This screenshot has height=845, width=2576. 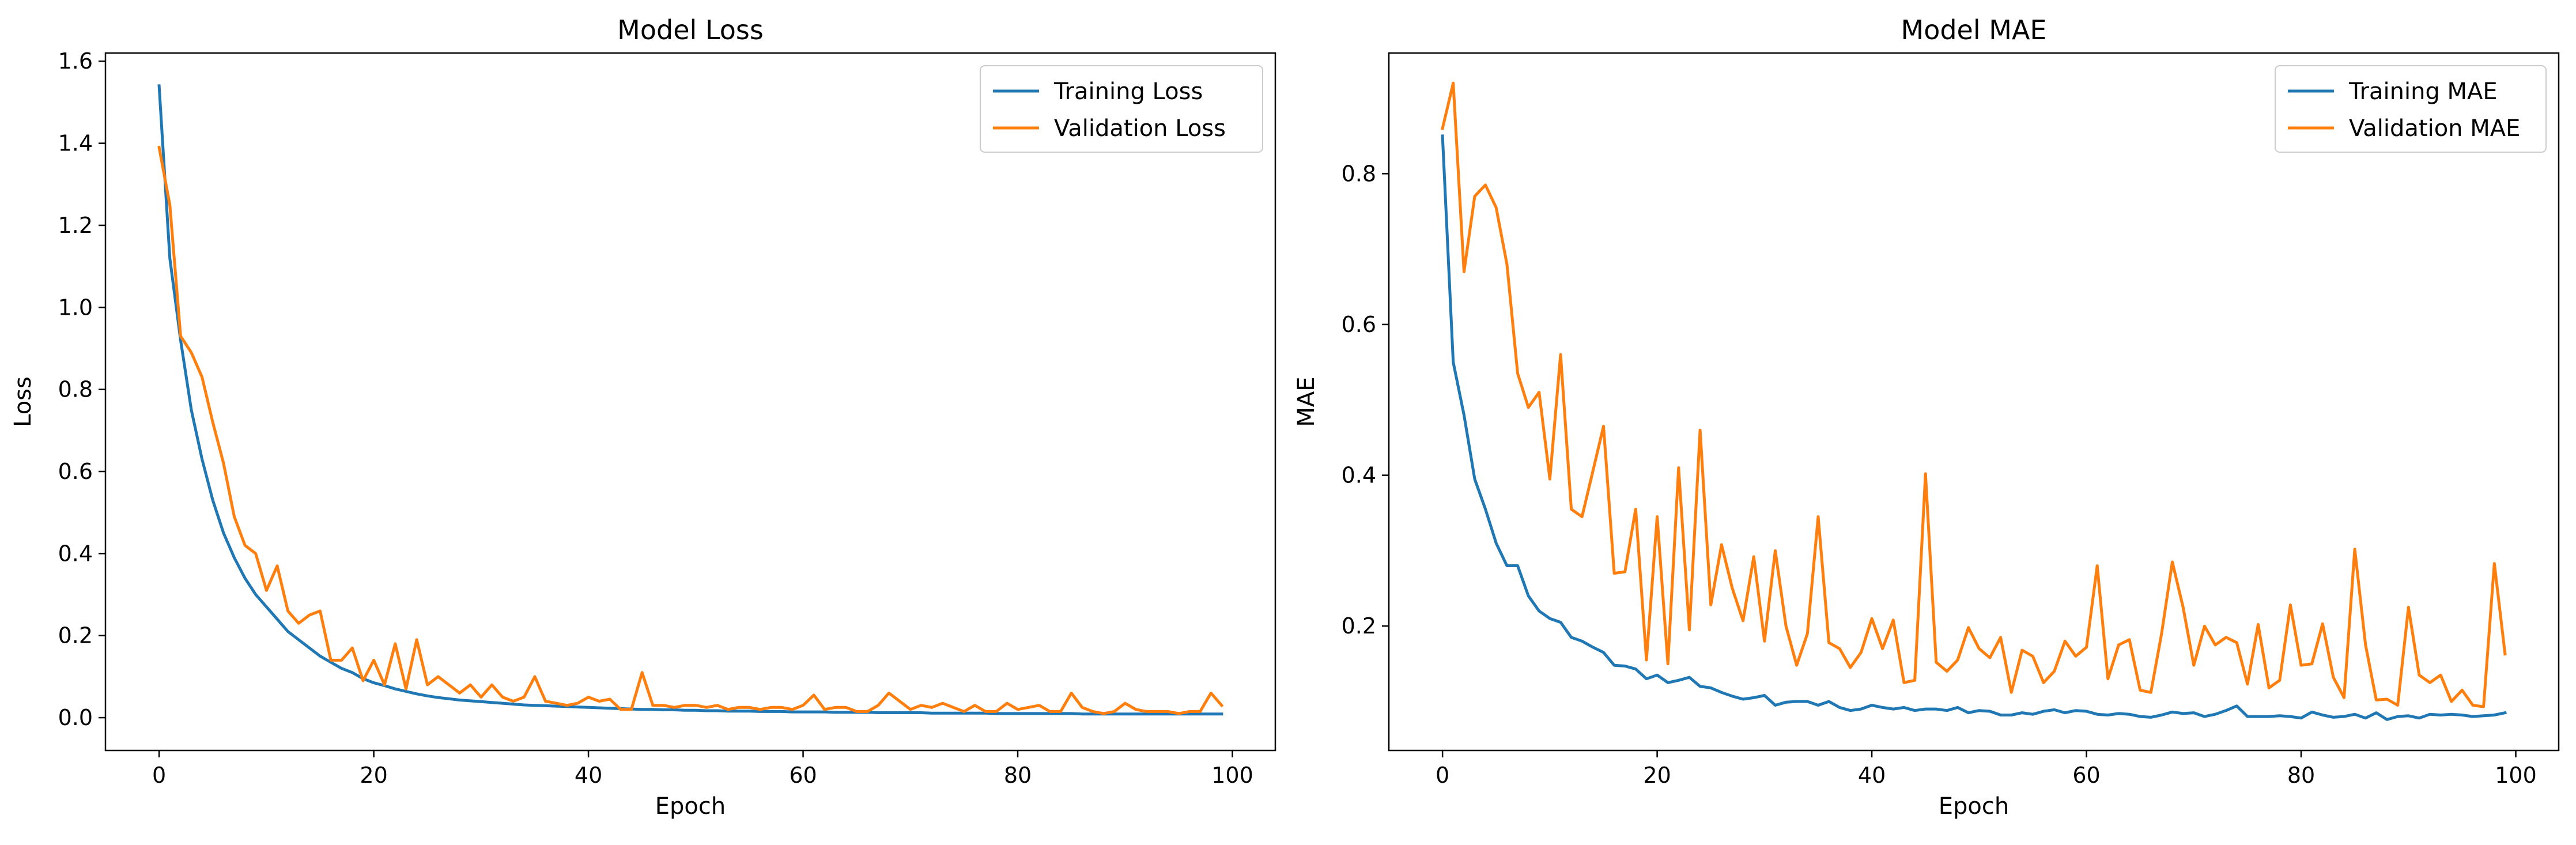 I want to click on chart-title: Model MAE, so click(x=1974, y=30).